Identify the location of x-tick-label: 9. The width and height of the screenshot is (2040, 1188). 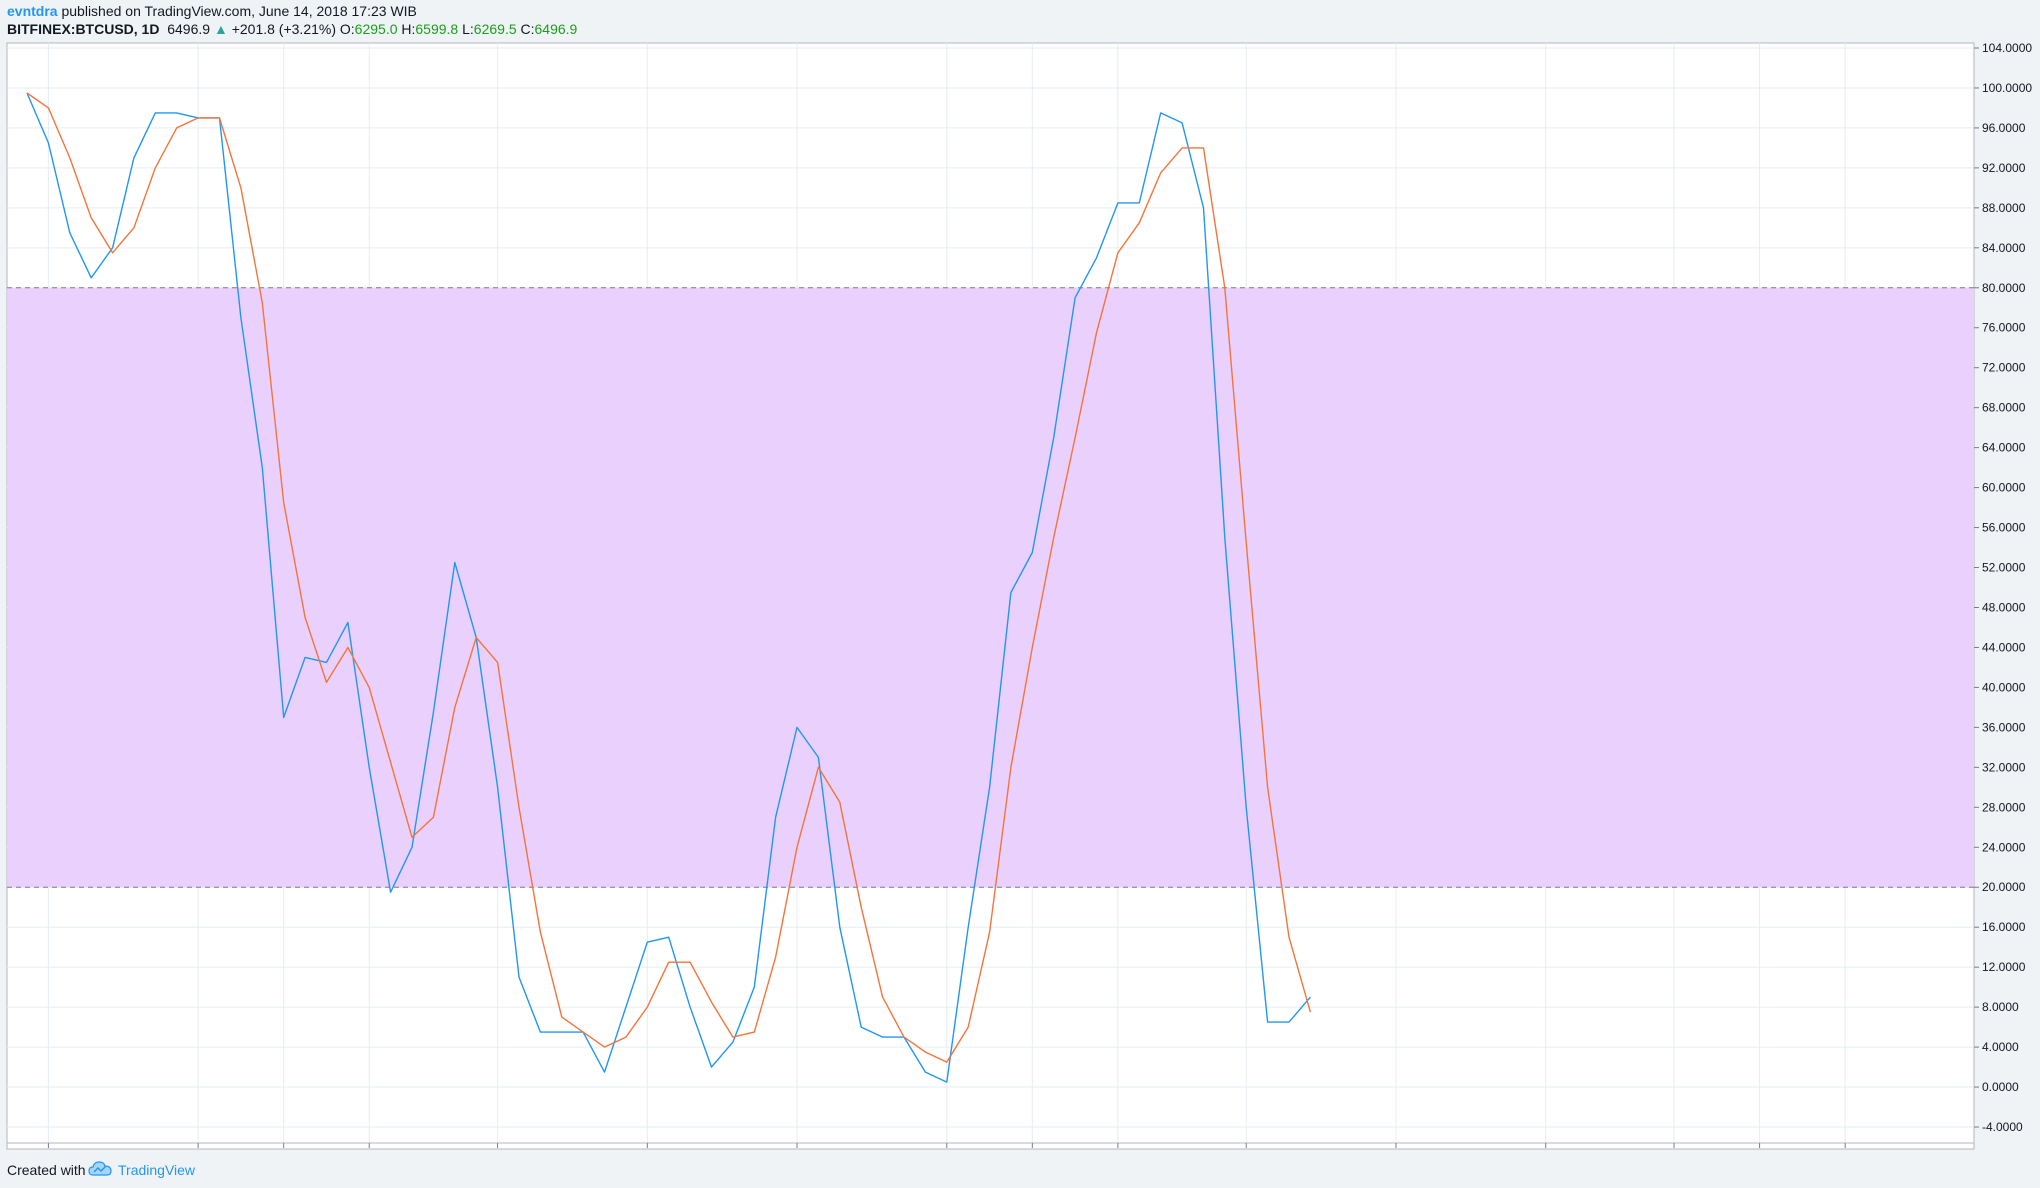
(1845, 1151).